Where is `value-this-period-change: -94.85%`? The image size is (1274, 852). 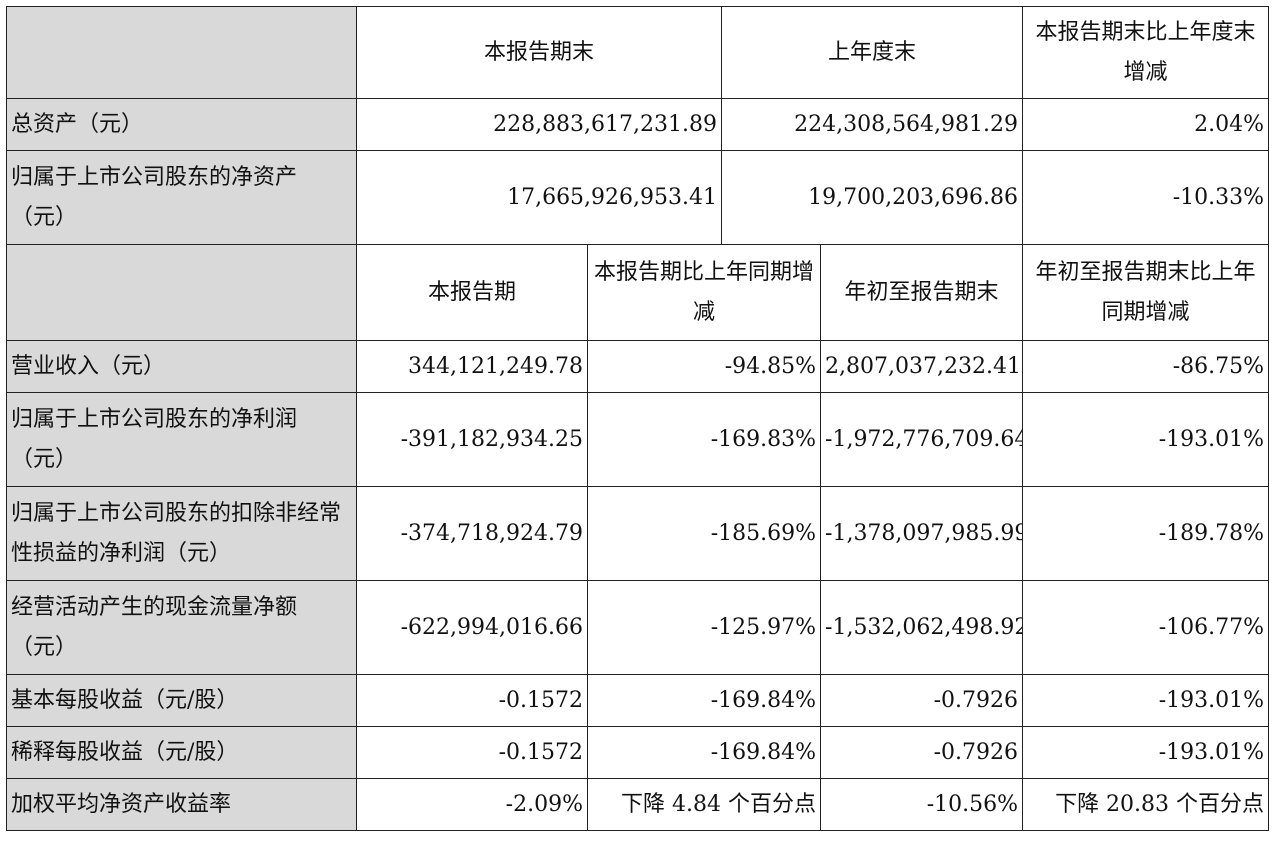
value-this-period-change: -94.85% is located at coordinates (704, 366).